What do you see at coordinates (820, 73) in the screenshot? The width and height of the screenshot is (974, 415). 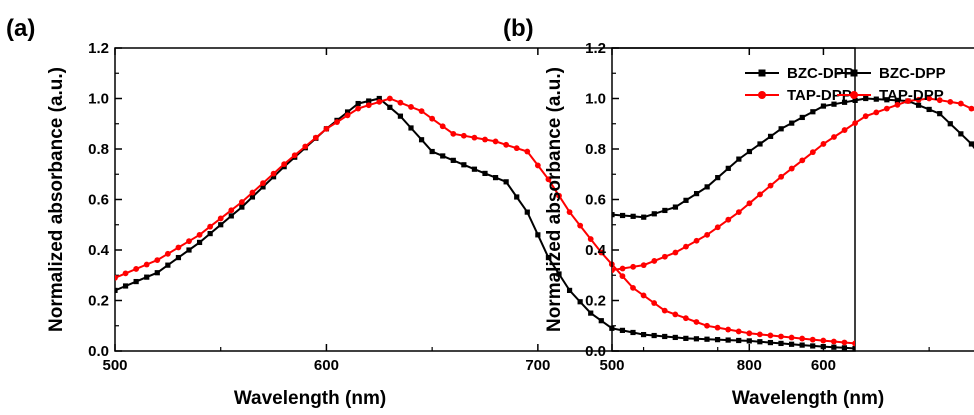 I see `legend-label: BZC-DPP` at bounding box center [820, 73].